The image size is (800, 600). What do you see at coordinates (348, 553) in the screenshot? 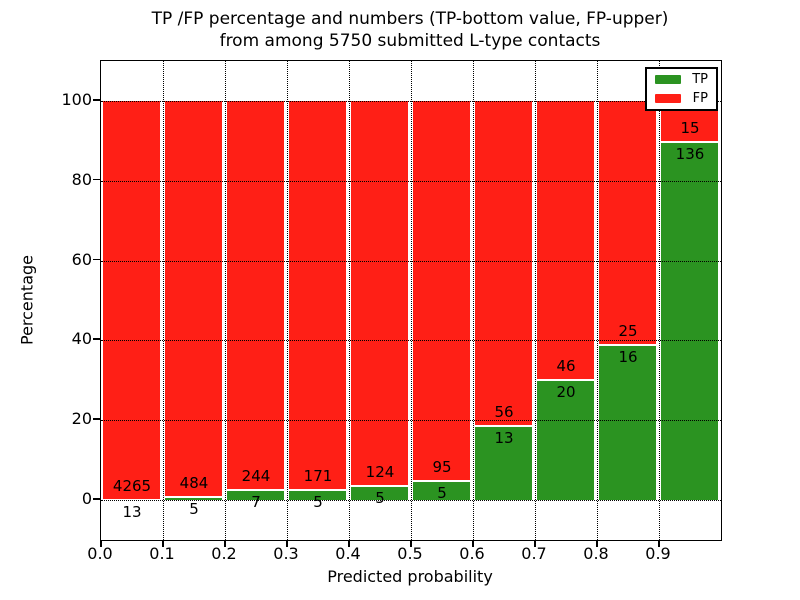
I see `x-tick-label: 0.4` at bounding box center [348, 553].